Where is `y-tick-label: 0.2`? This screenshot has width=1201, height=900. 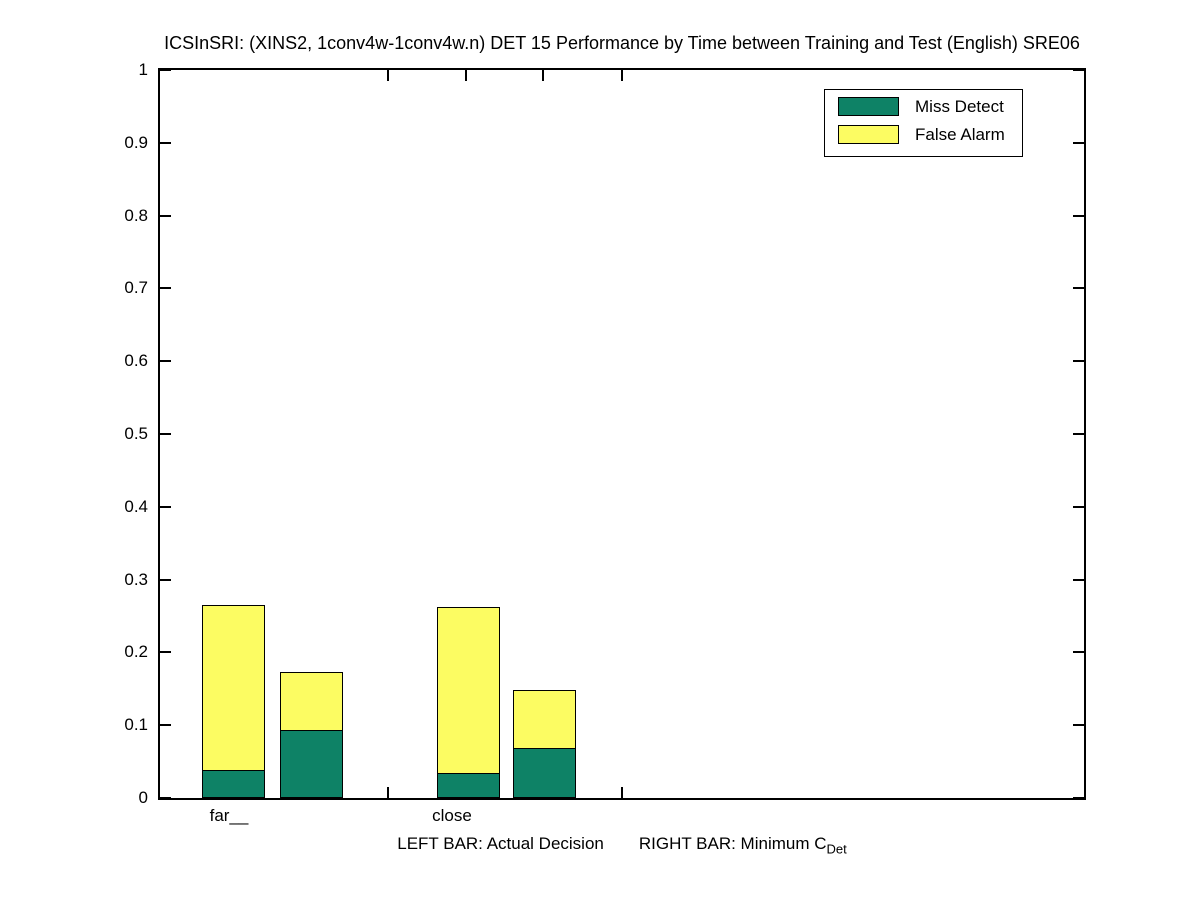
y-tick-label: 0.2 is located at coordinates (136, 651).